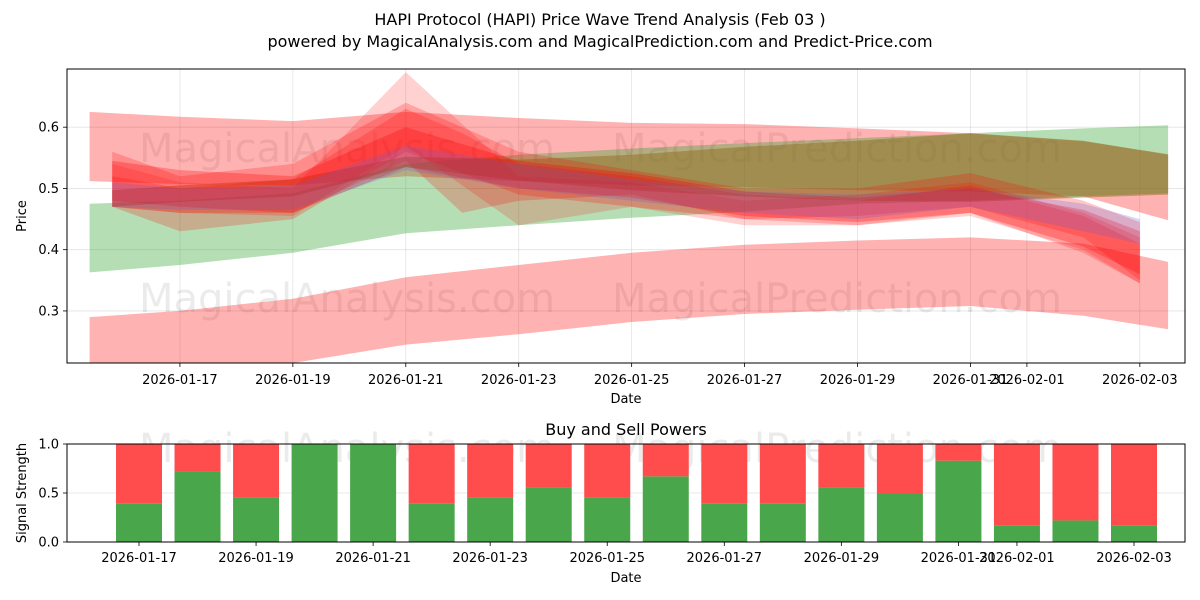 This screenshot has width=1200, height=600. What do you see at coordinates (52, 220) in the screenshot?
I see `price-y-ticks: 0.3 0.4 0.5 0.6` at bounding box center [52, 220].